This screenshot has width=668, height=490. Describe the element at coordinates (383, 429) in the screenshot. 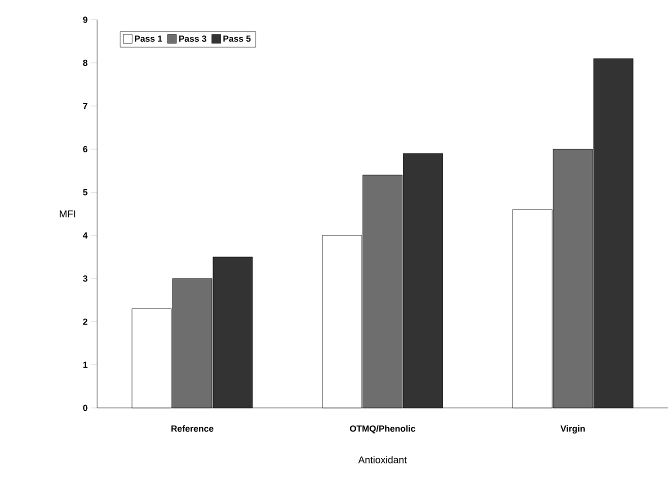

I see `x-tick-label: OTMQ/Phenolic` at that location.